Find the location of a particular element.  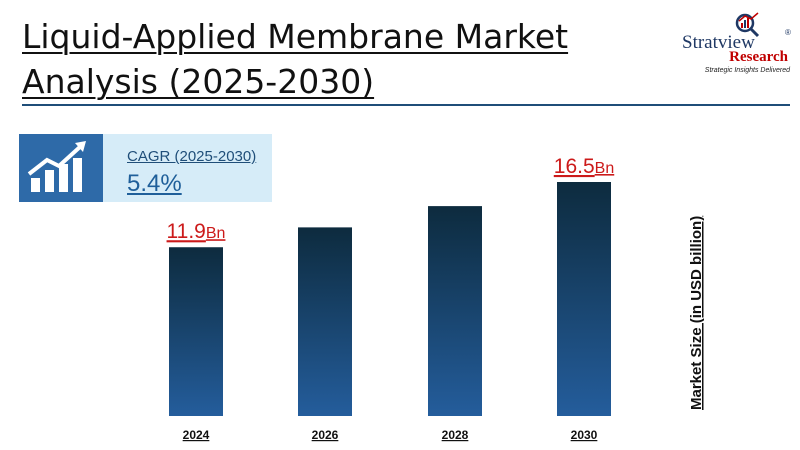

bar-2030 is located at coordinates (584, 299).